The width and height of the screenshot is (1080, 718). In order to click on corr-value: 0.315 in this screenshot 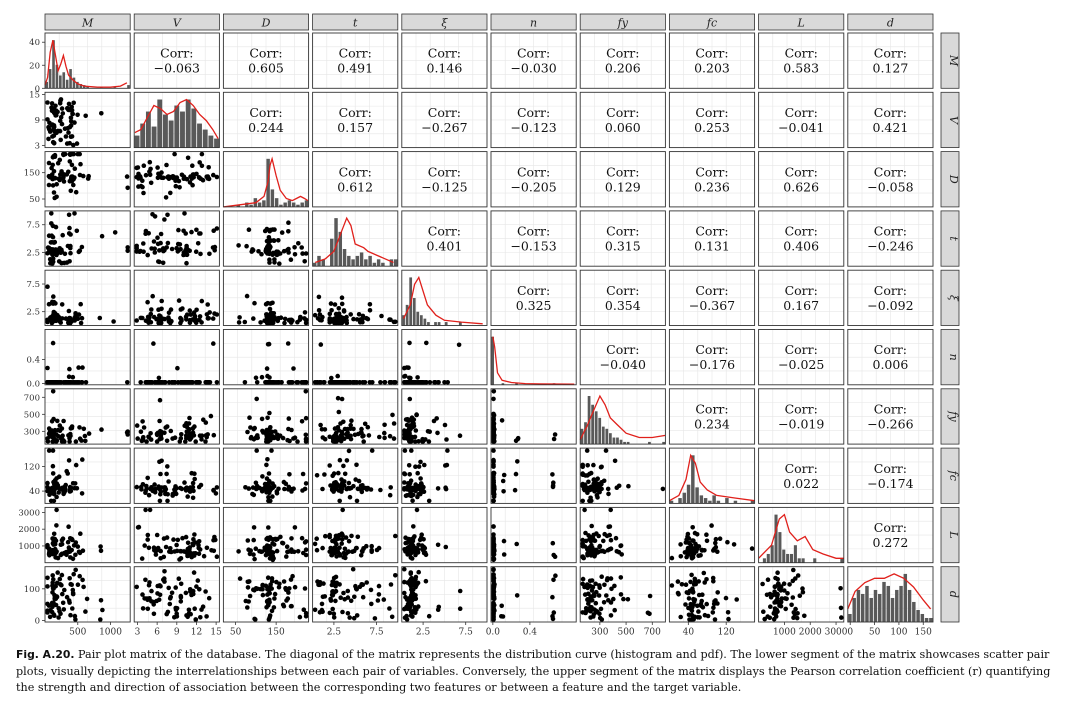, I will do `click(623, 246)`.